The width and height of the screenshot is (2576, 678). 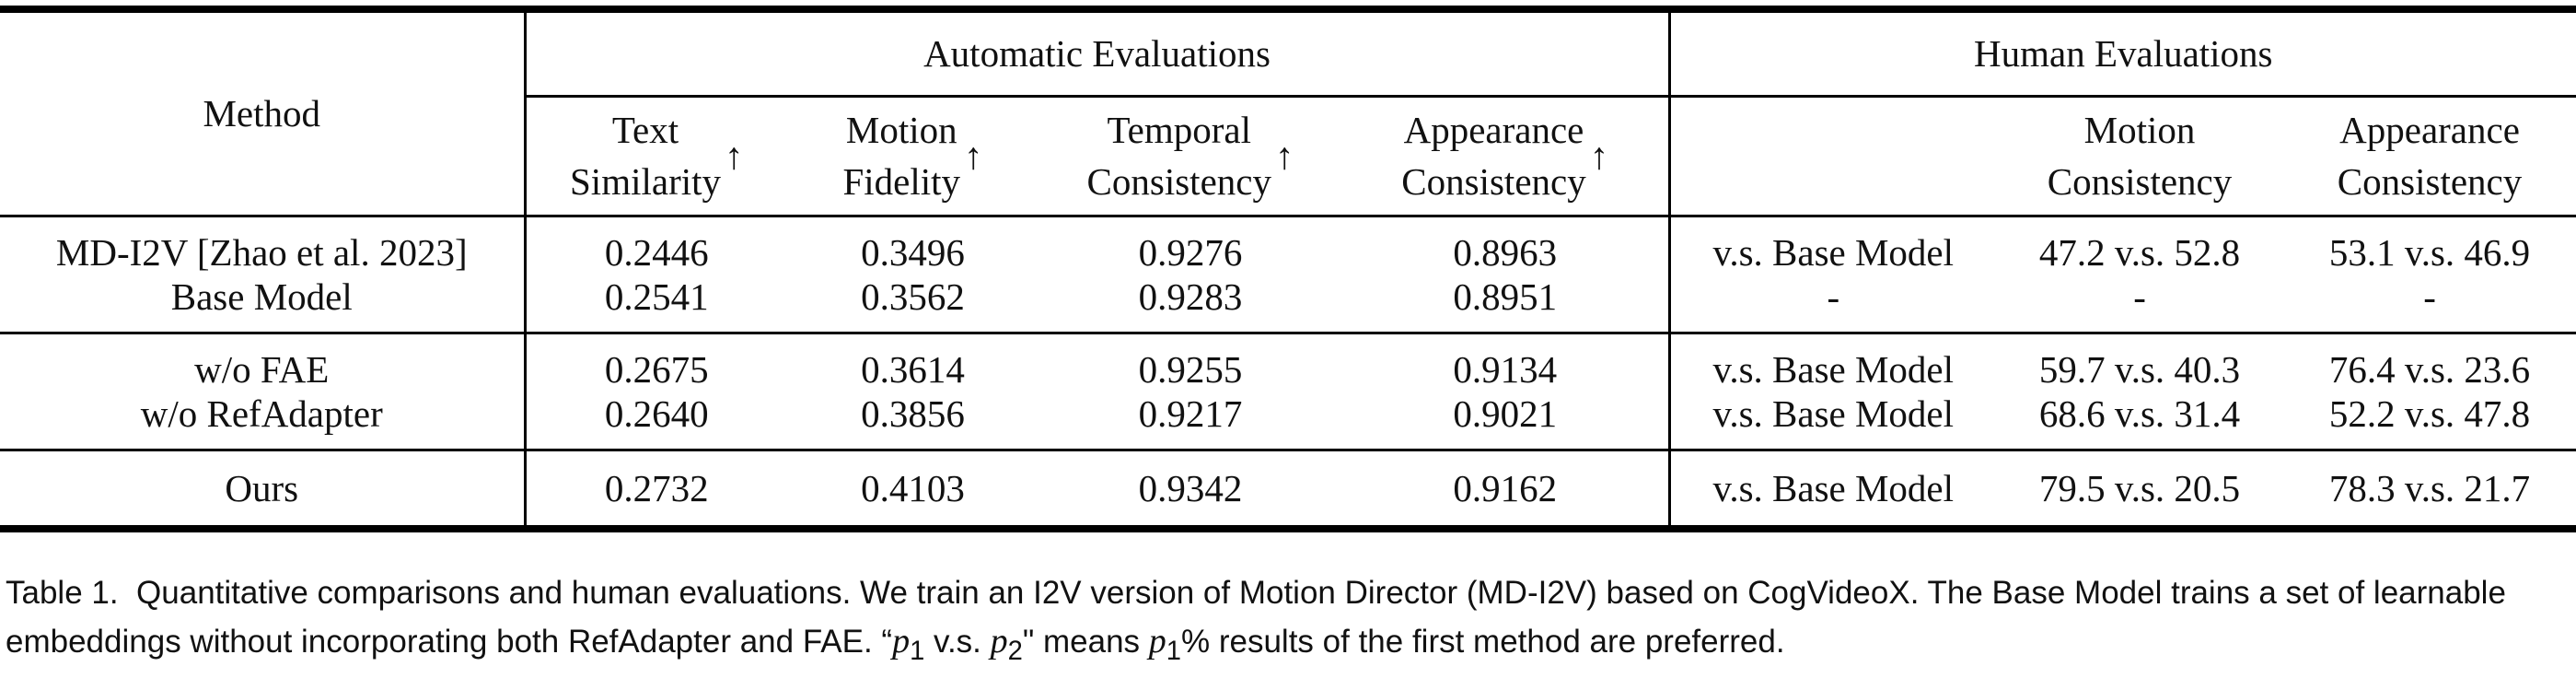 I want to click on metric-human-appearance-consistency: Appearance Consistency, so click(x=2429, y=156).